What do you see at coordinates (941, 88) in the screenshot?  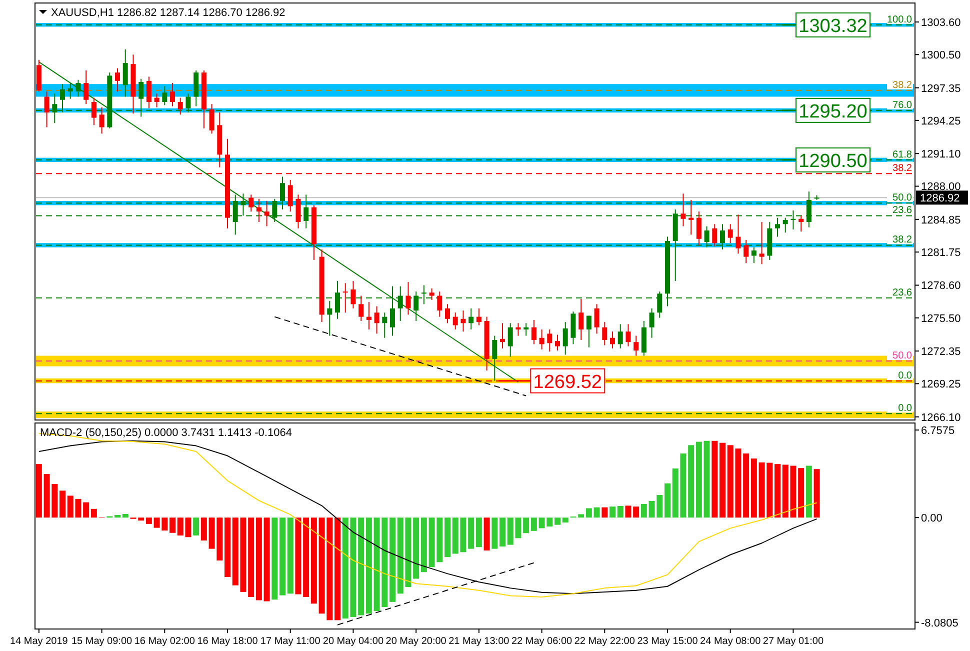 I see `y-tick-label: 1297.35` at bounding box center [941, 88].